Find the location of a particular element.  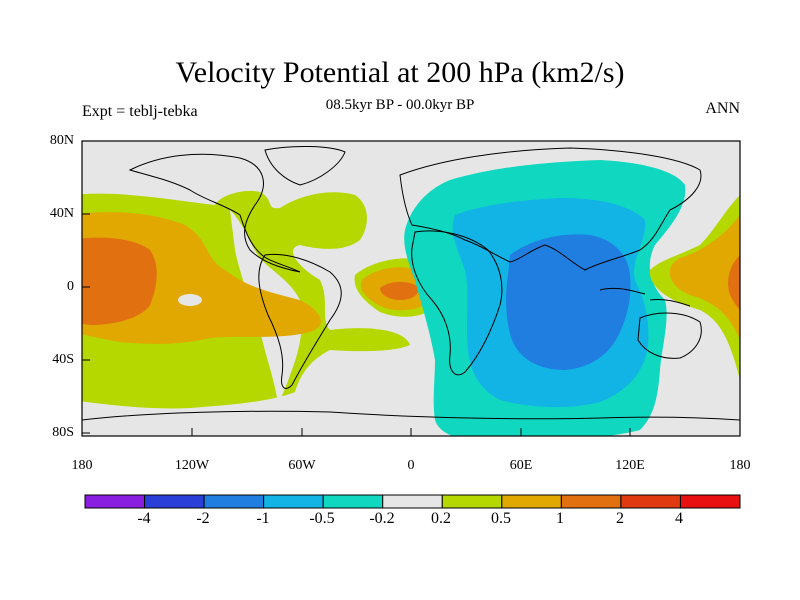

antarctica-outline is located at coordinates (411, 415).